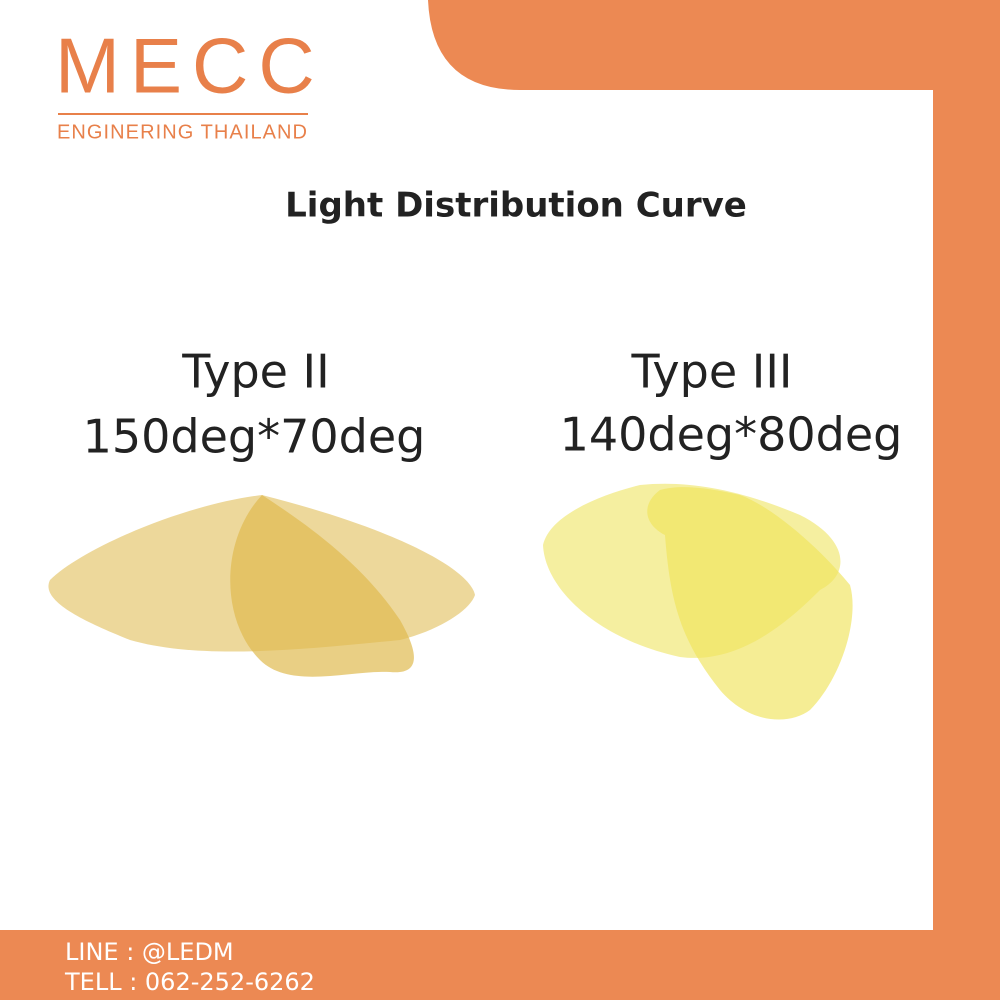 Image resolution: width=1000 pixels, height=1000 pixels. I want to click on title: Light Distribution Curve, so click(516, 206).